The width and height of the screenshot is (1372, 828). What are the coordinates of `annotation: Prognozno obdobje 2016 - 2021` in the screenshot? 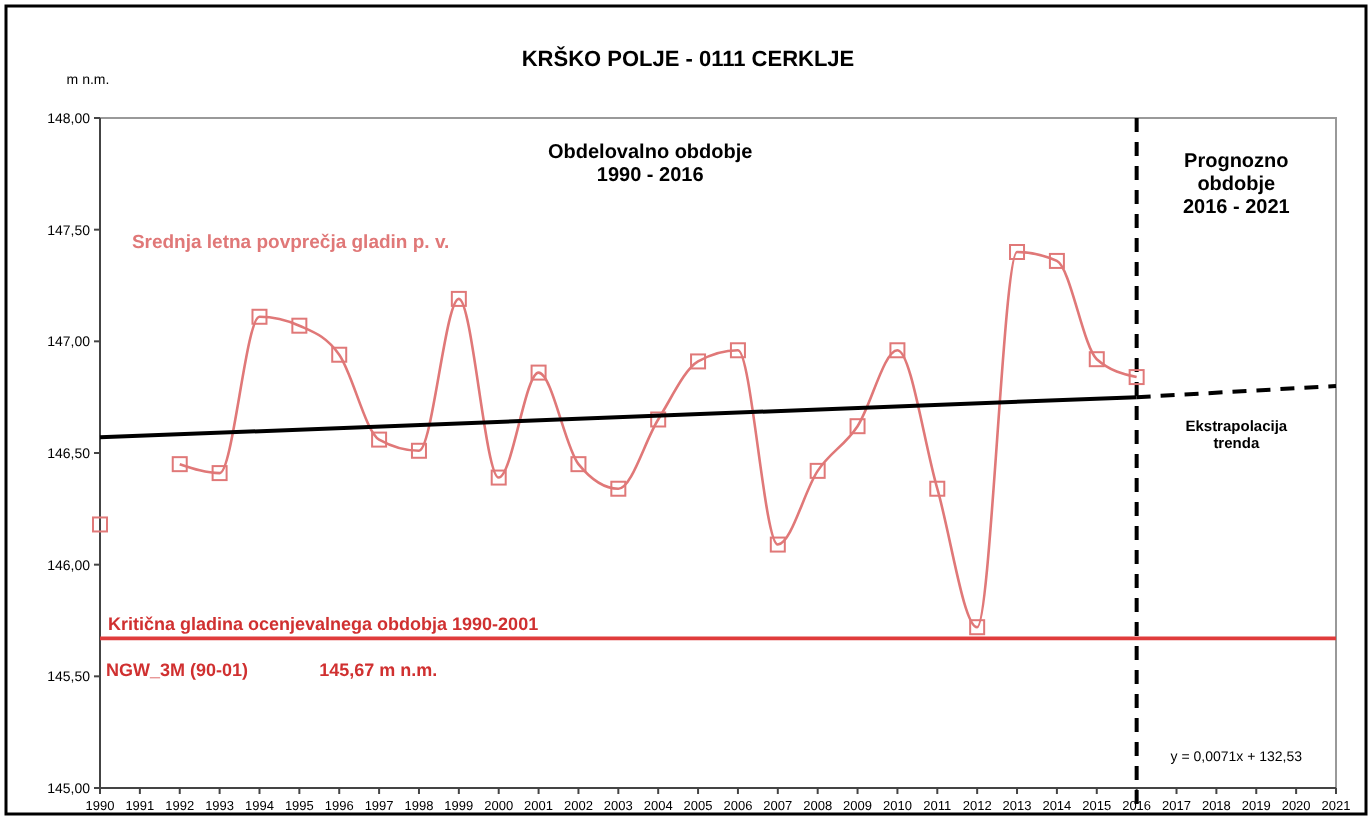 It's located at (1236, 185).